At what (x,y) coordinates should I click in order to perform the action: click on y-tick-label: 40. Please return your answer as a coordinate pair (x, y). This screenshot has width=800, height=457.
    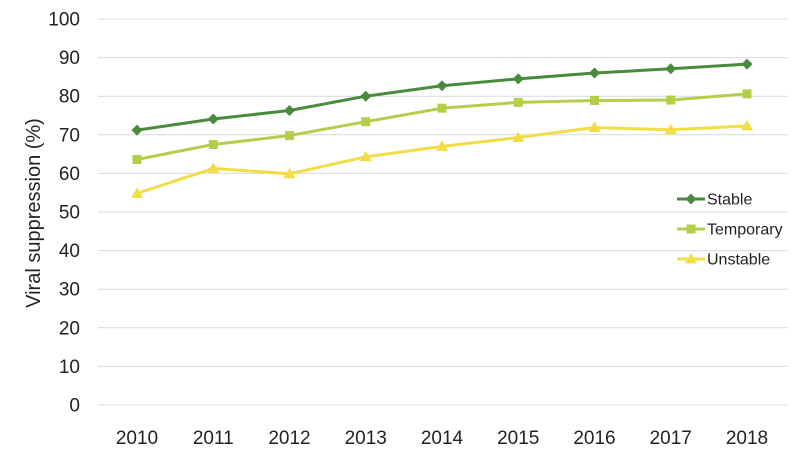
    Looking at the image, I should click on (69, 251).